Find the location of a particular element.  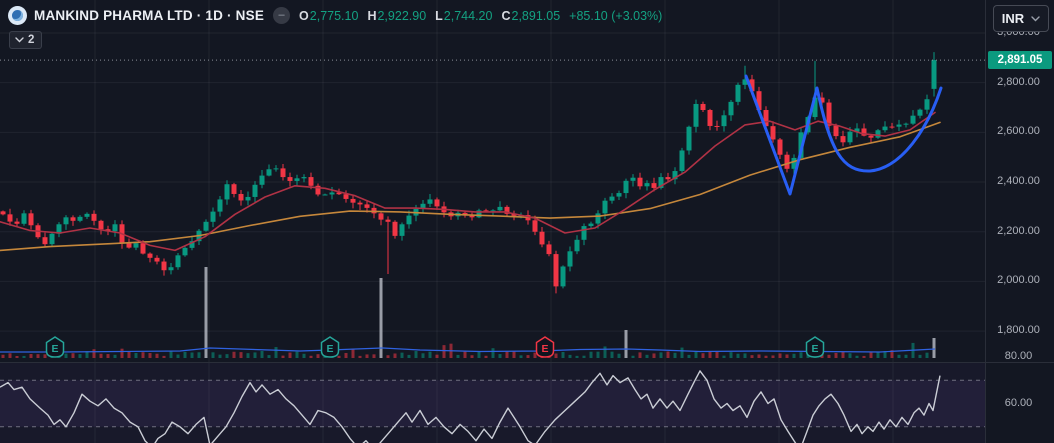

low-label: L is located at coordinates (439, 15).